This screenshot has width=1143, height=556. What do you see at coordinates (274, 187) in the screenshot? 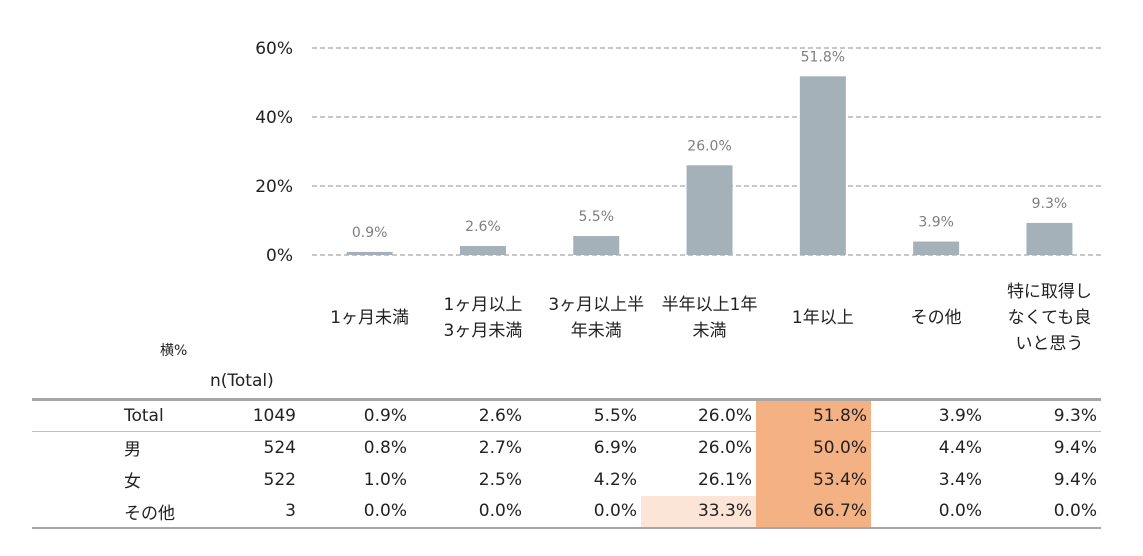
I see `y-tick-label: 20%` at bounding box center [274, 187].